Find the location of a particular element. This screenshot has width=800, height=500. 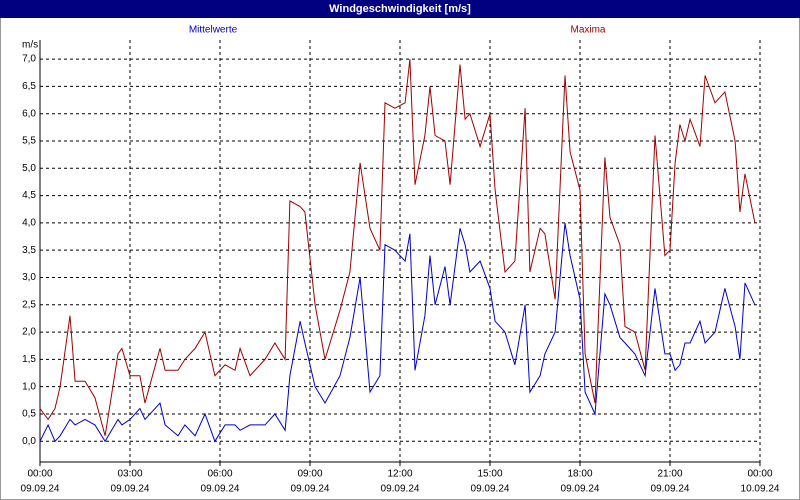

y-tick-label: 6,0 is located at coordinates (29, 113).